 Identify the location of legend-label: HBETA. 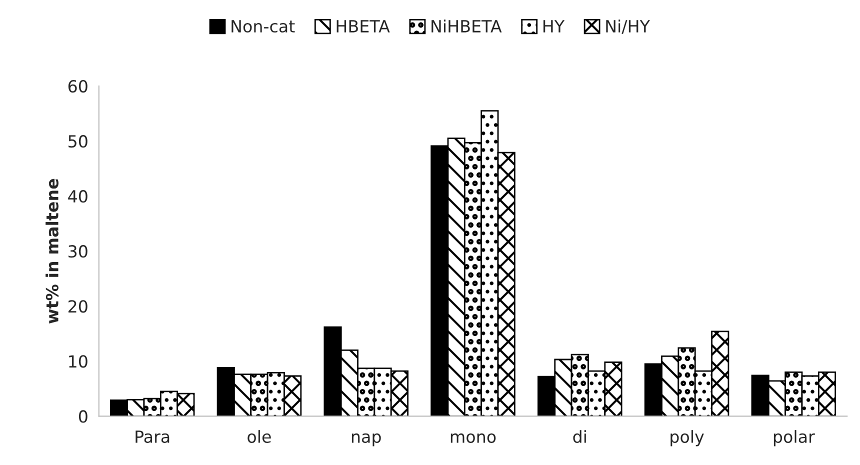
(363, 26).